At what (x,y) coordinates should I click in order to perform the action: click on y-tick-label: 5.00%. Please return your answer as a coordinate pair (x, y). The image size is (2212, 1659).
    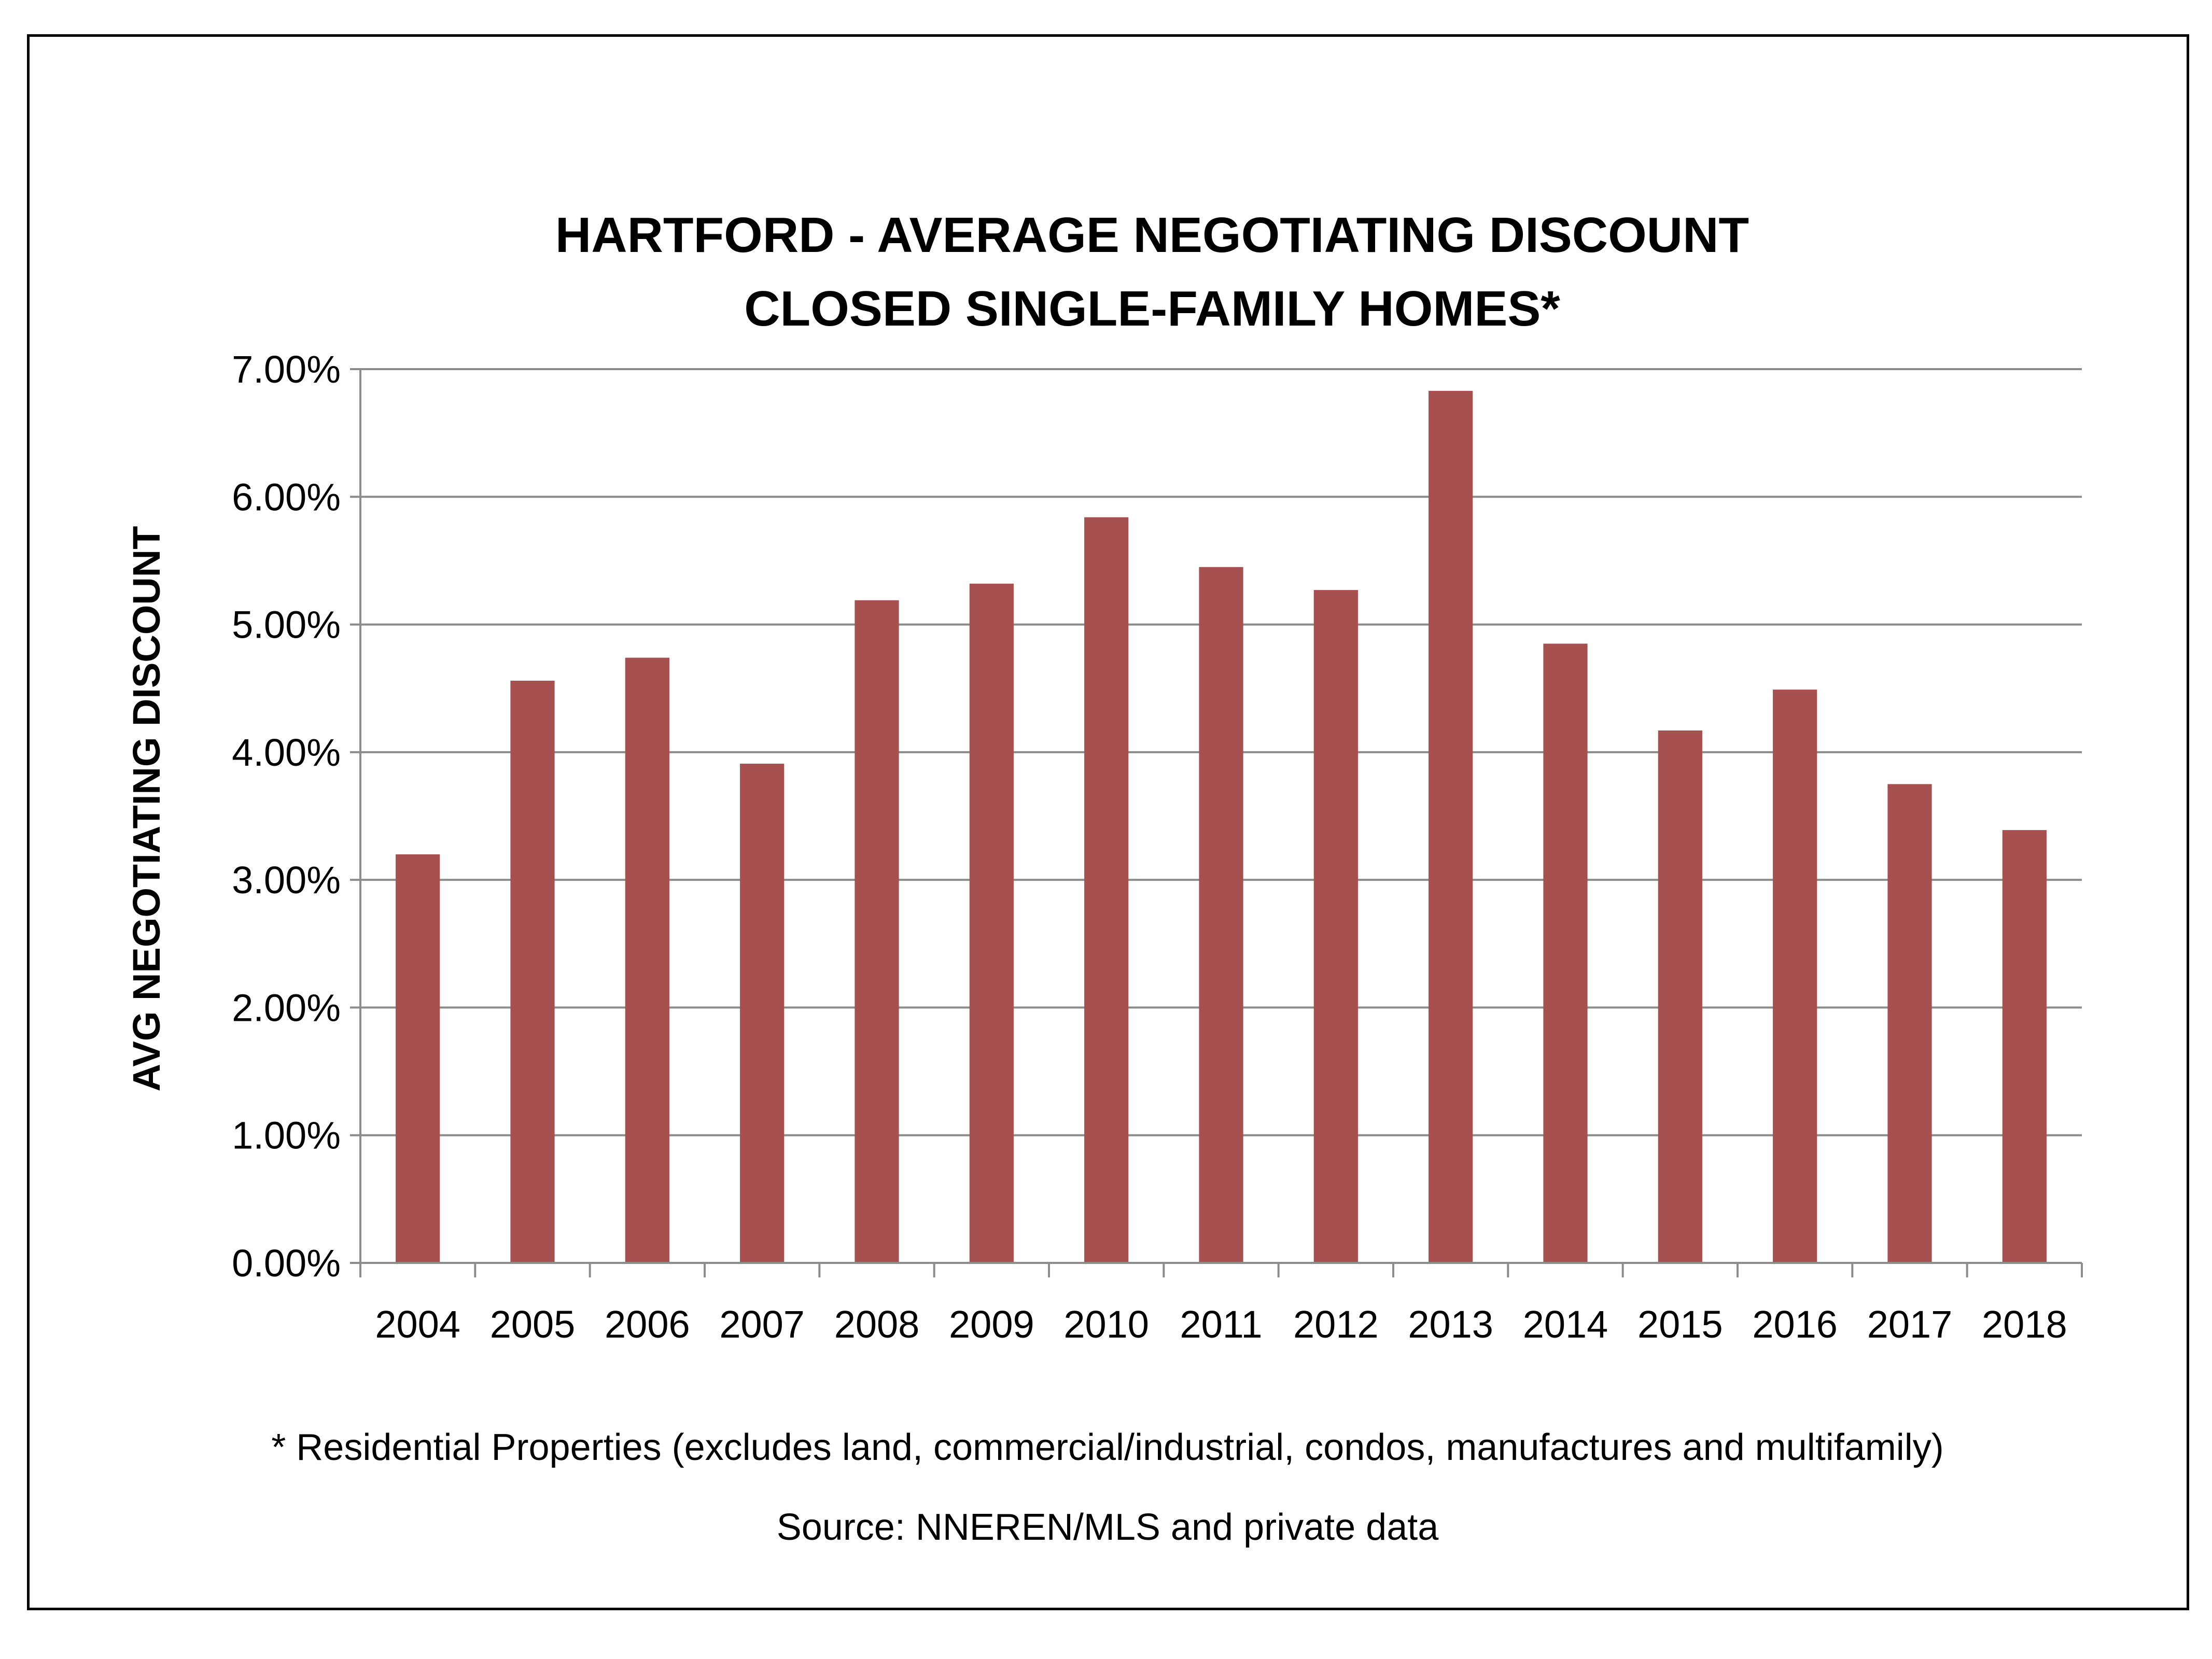
    Looking at the image, I should click on (286, 625).